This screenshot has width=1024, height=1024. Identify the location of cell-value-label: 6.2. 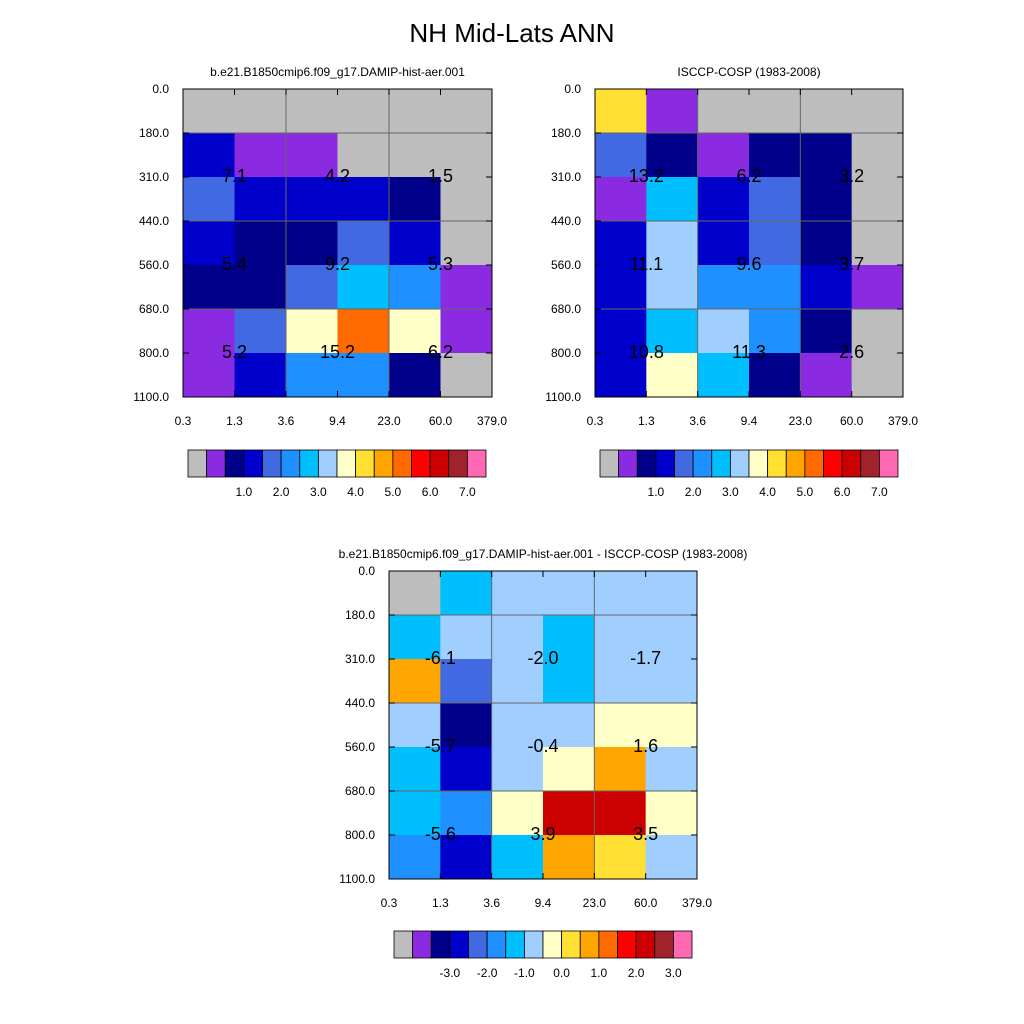
(748, 176).